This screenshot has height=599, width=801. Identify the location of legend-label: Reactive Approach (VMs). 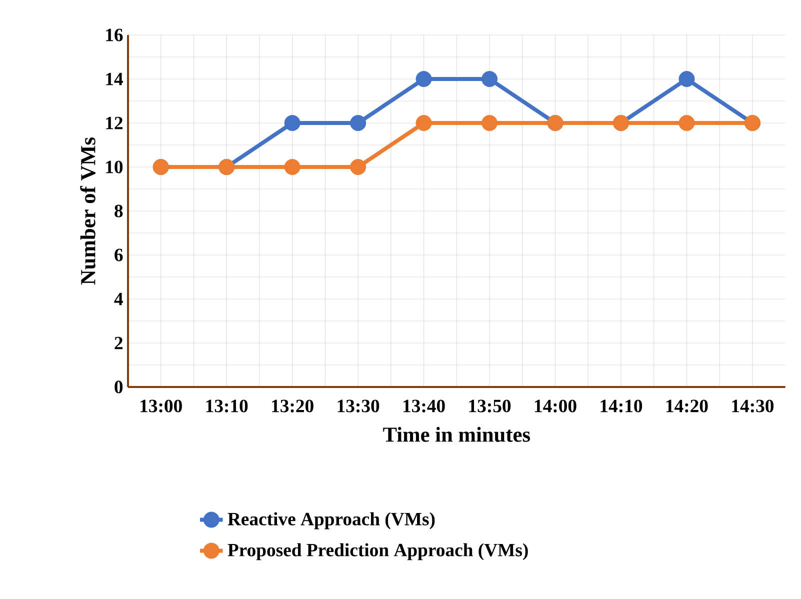
(331, 521).